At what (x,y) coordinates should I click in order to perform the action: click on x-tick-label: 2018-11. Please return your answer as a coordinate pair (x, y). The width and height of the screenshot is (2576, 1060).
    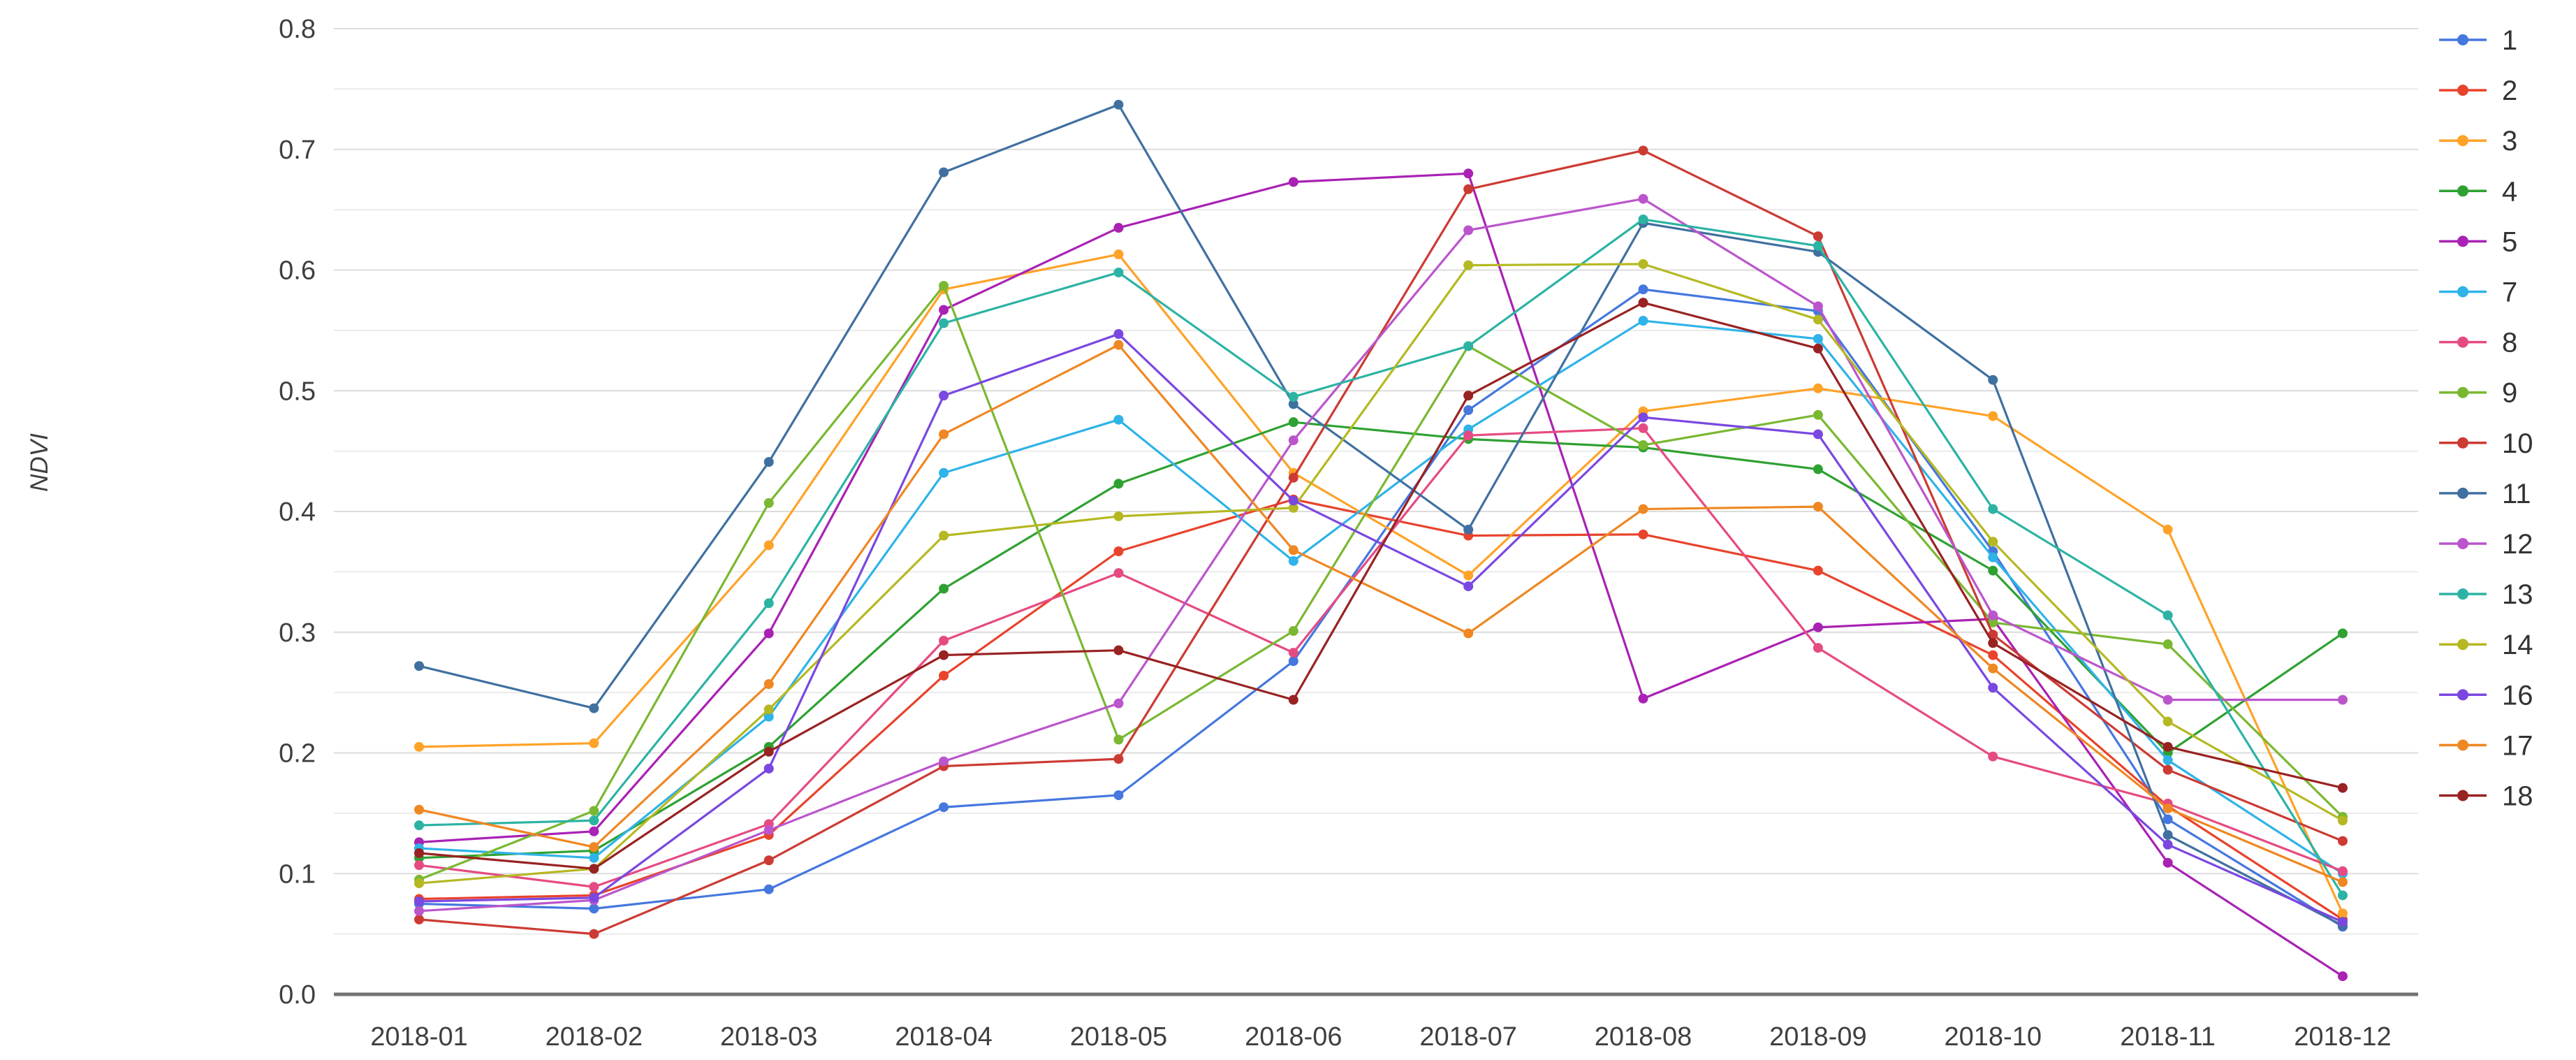
    Looking at the image, I should click on (2168, 1037).